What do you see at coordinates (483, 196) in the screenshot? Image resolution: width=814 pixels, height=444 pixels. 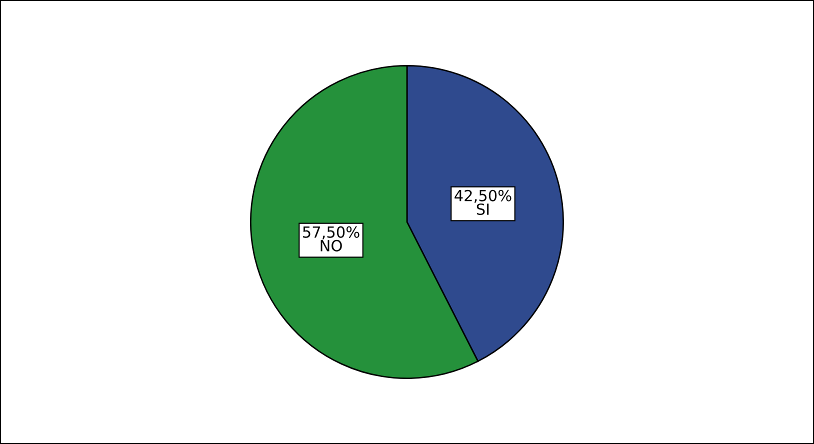 I see `data-label: 42,50%` at bounding box center [483, 196].